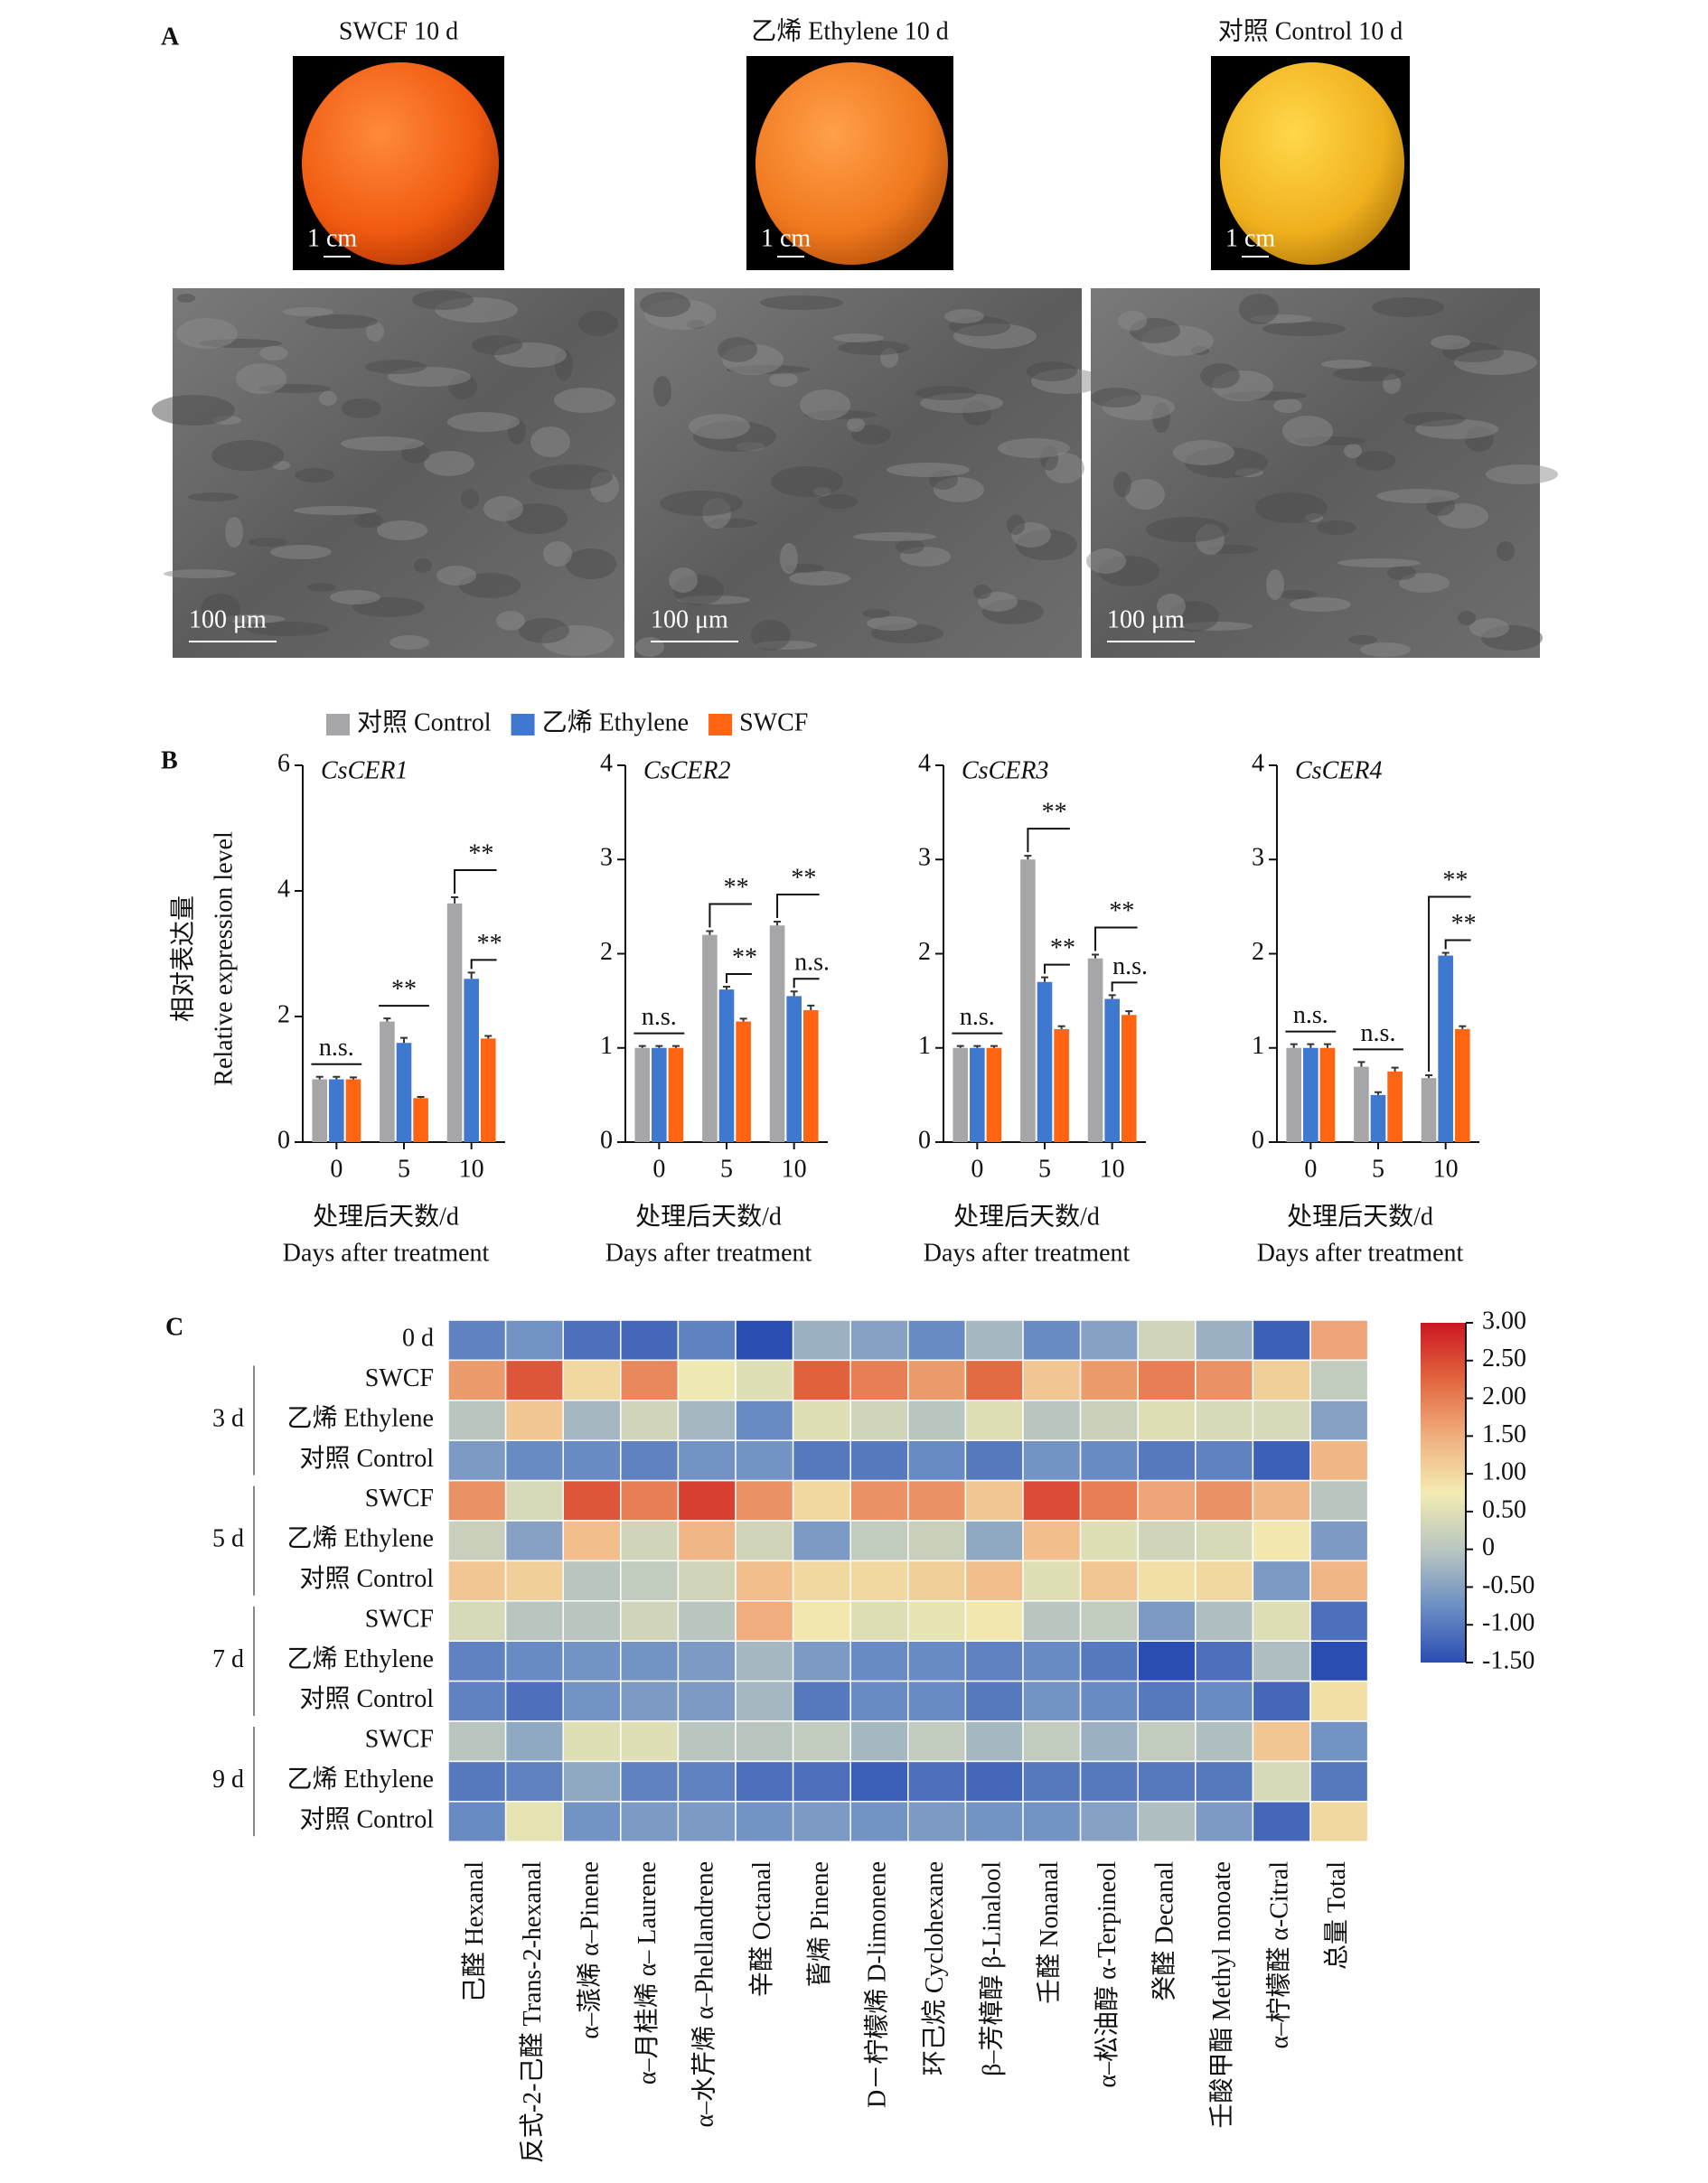 This screenshot has width=1708, height=2183. Describe the element at coordinates (336, 1169) in the screenshot. I see `x-tick-label: 0` at that location.